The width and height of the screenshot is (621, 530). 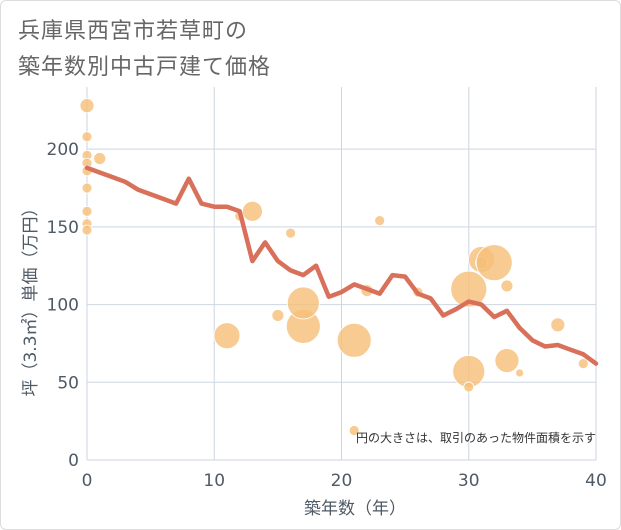 I want to click on bubble-size-note: 円の大きさは、取引のあった物件面積を示す, so click(x=476, y=437).